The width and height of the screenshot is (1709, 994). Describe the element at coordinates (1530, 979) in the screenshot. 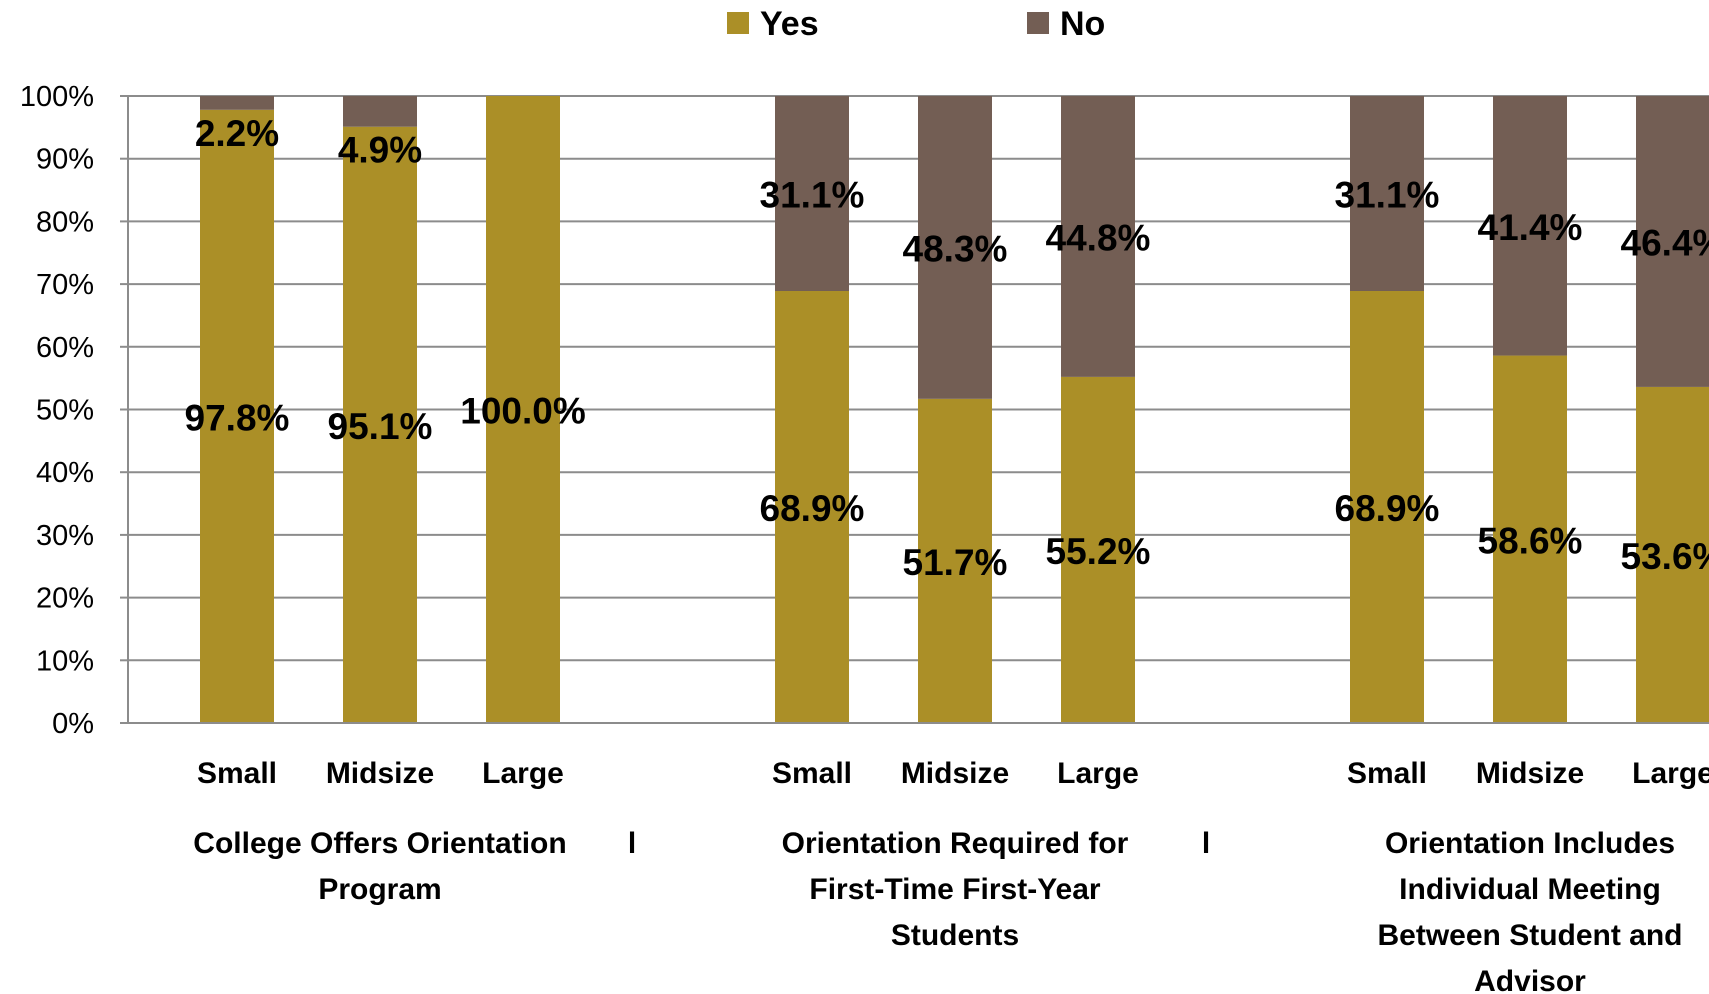

I see `group-label-line: Advisor` at that location.